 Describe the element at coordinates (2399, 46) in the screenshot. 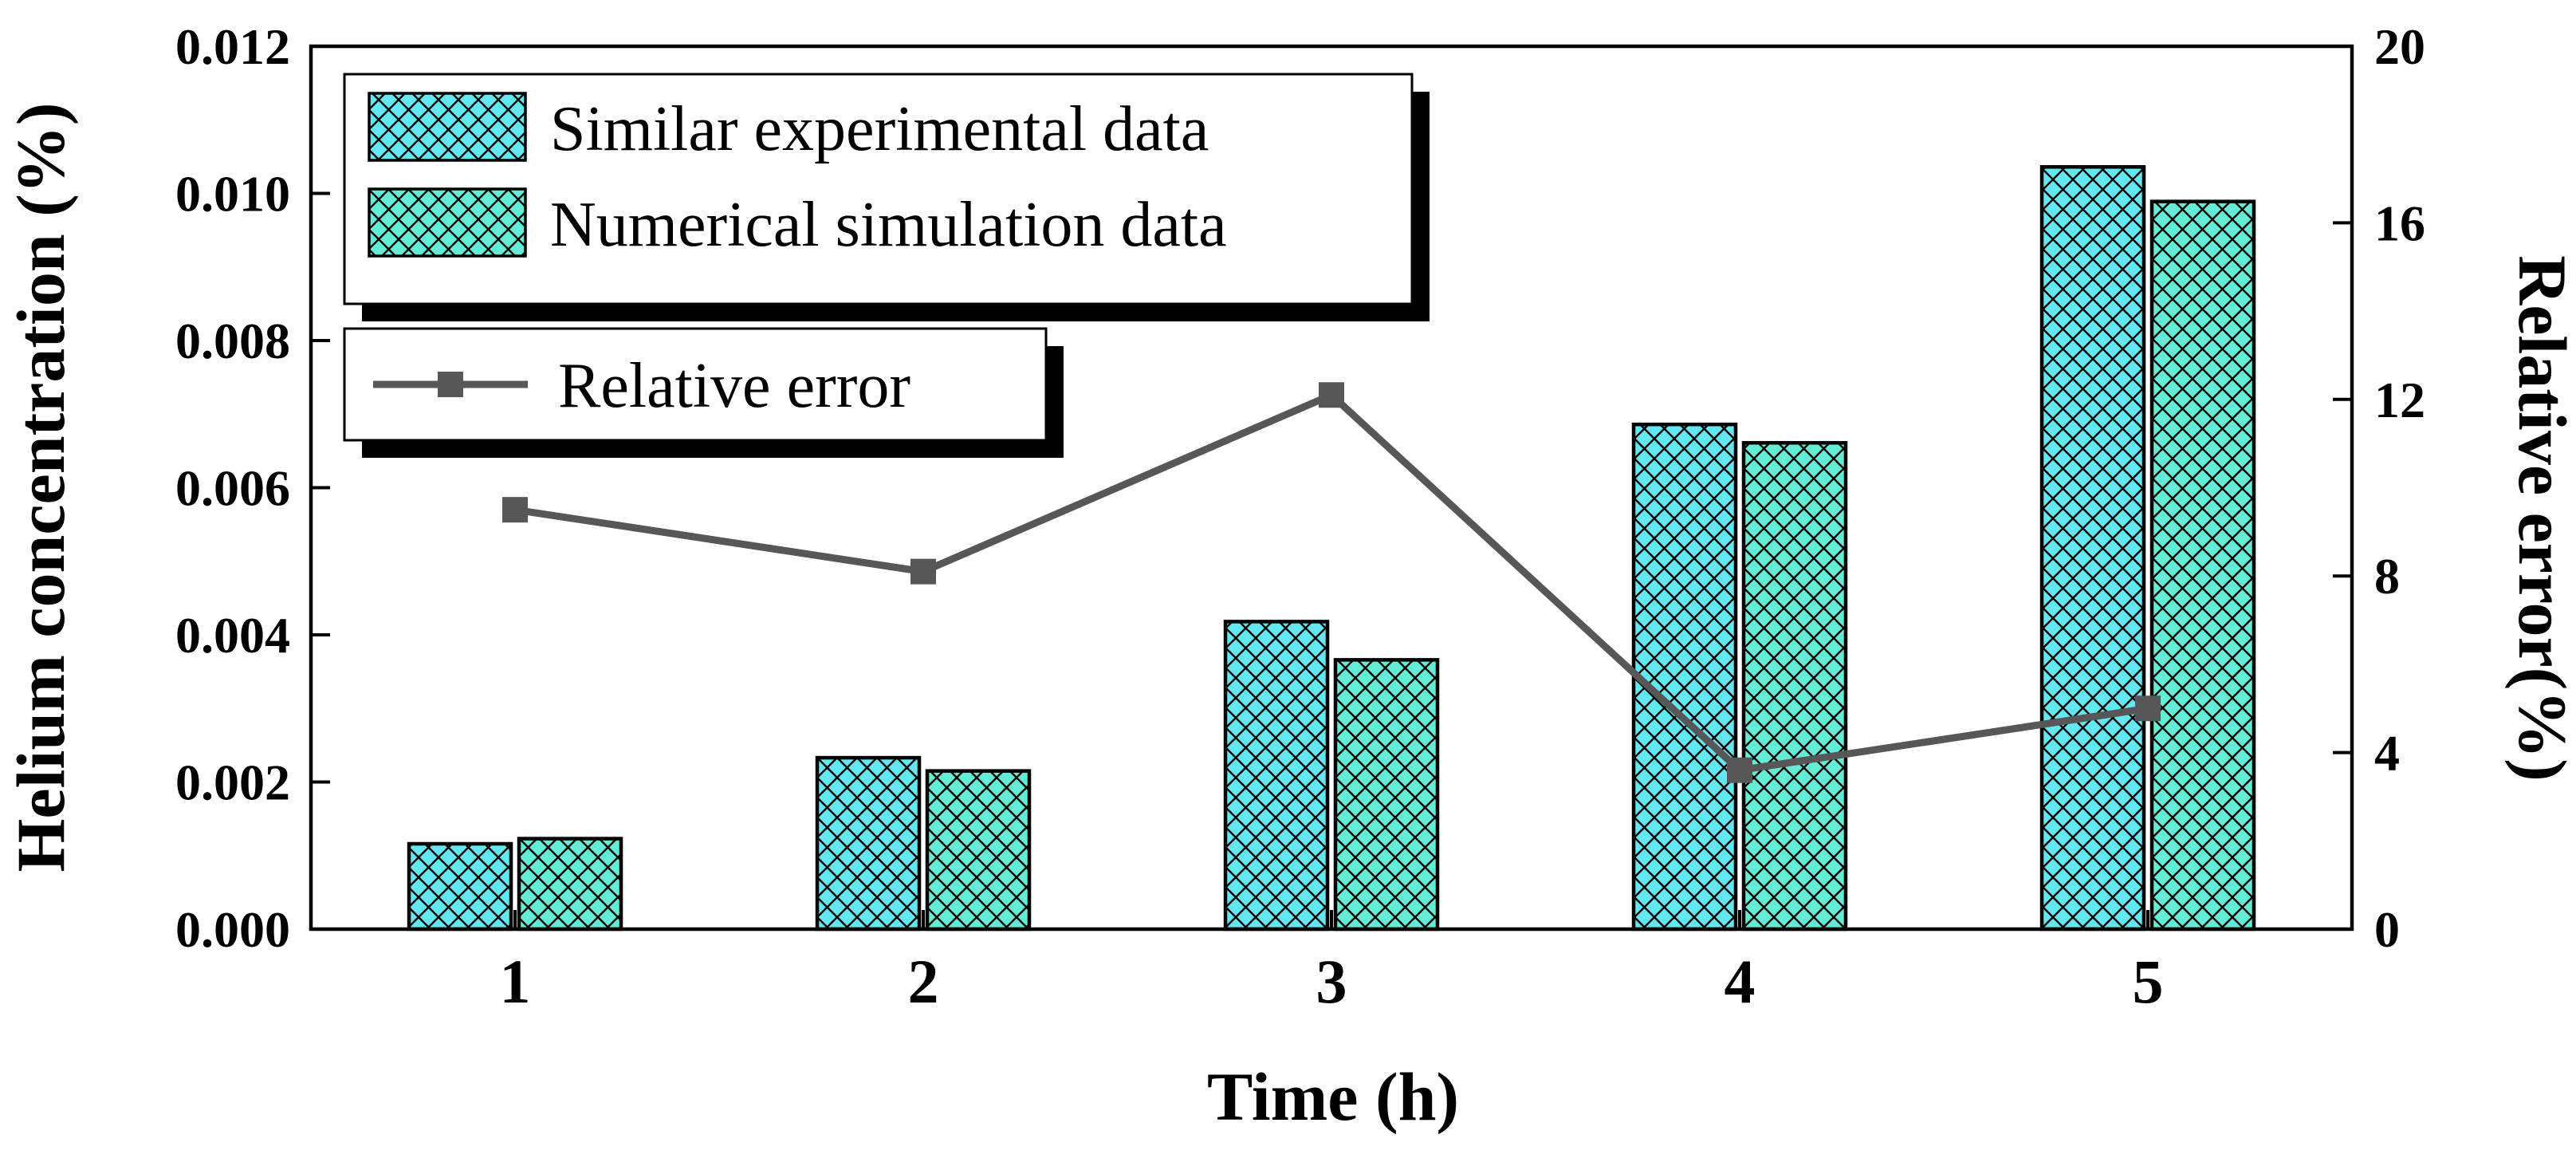

I see `right-axis-tick-label: 20` at that location.